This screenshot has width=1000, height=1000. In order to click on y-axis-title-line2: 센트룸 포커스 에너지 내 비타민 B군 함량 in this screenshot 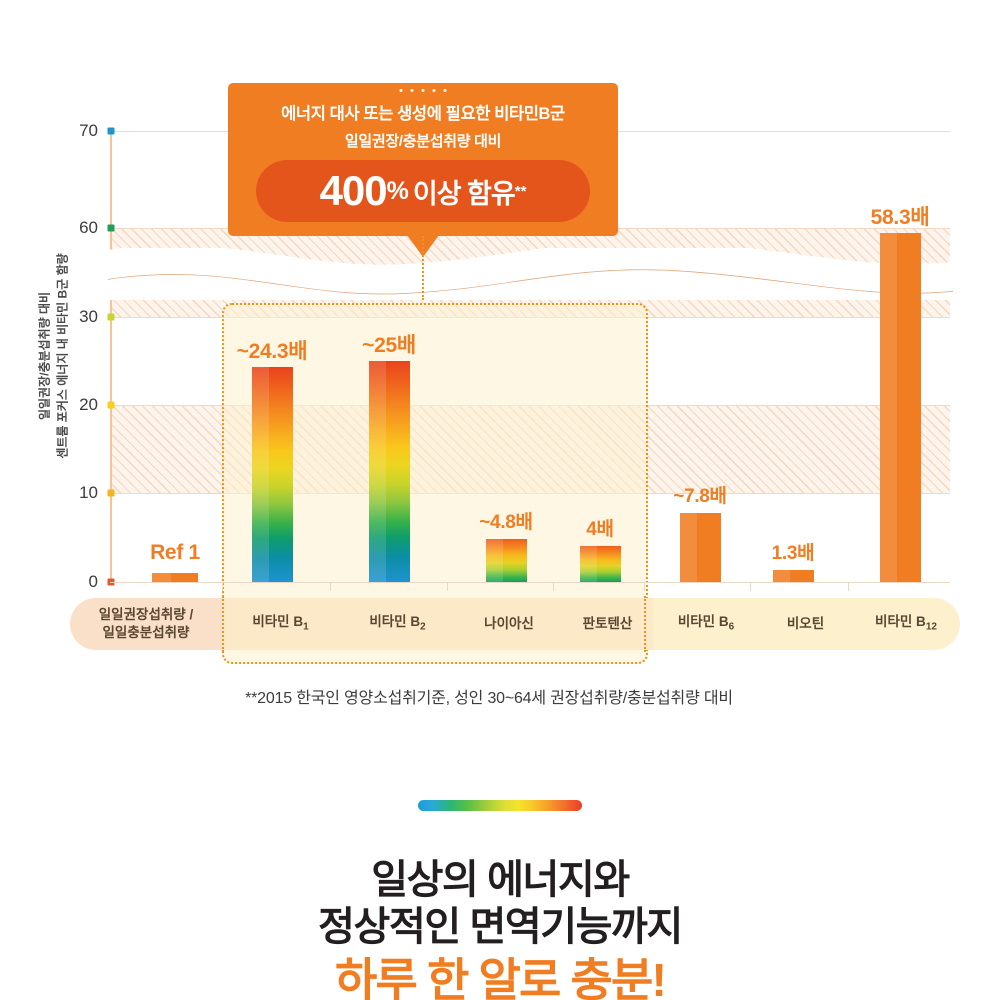, I will do `click(62, 356)`.